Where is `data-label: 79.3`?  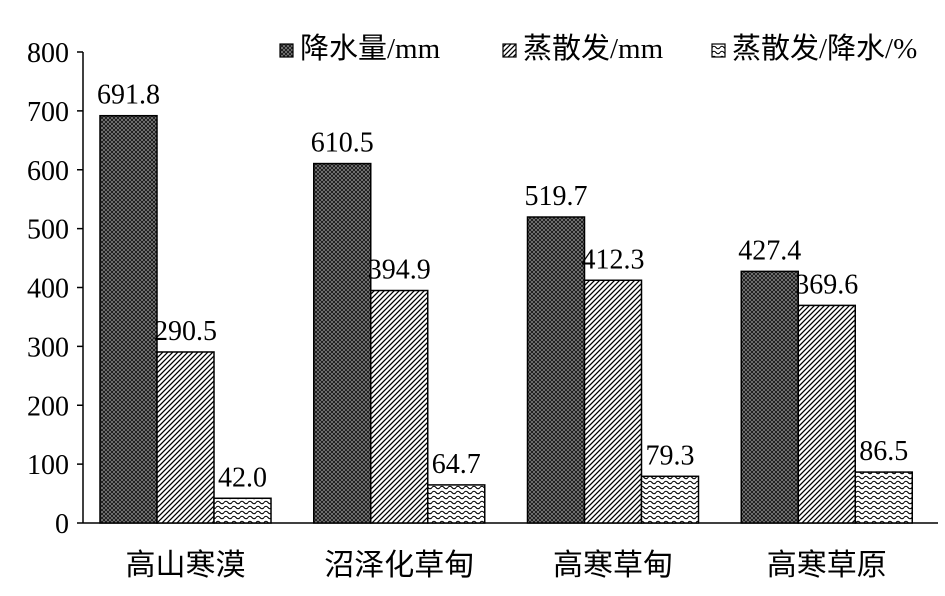
data-label: 79.3 is located at coordinates (670, 455).